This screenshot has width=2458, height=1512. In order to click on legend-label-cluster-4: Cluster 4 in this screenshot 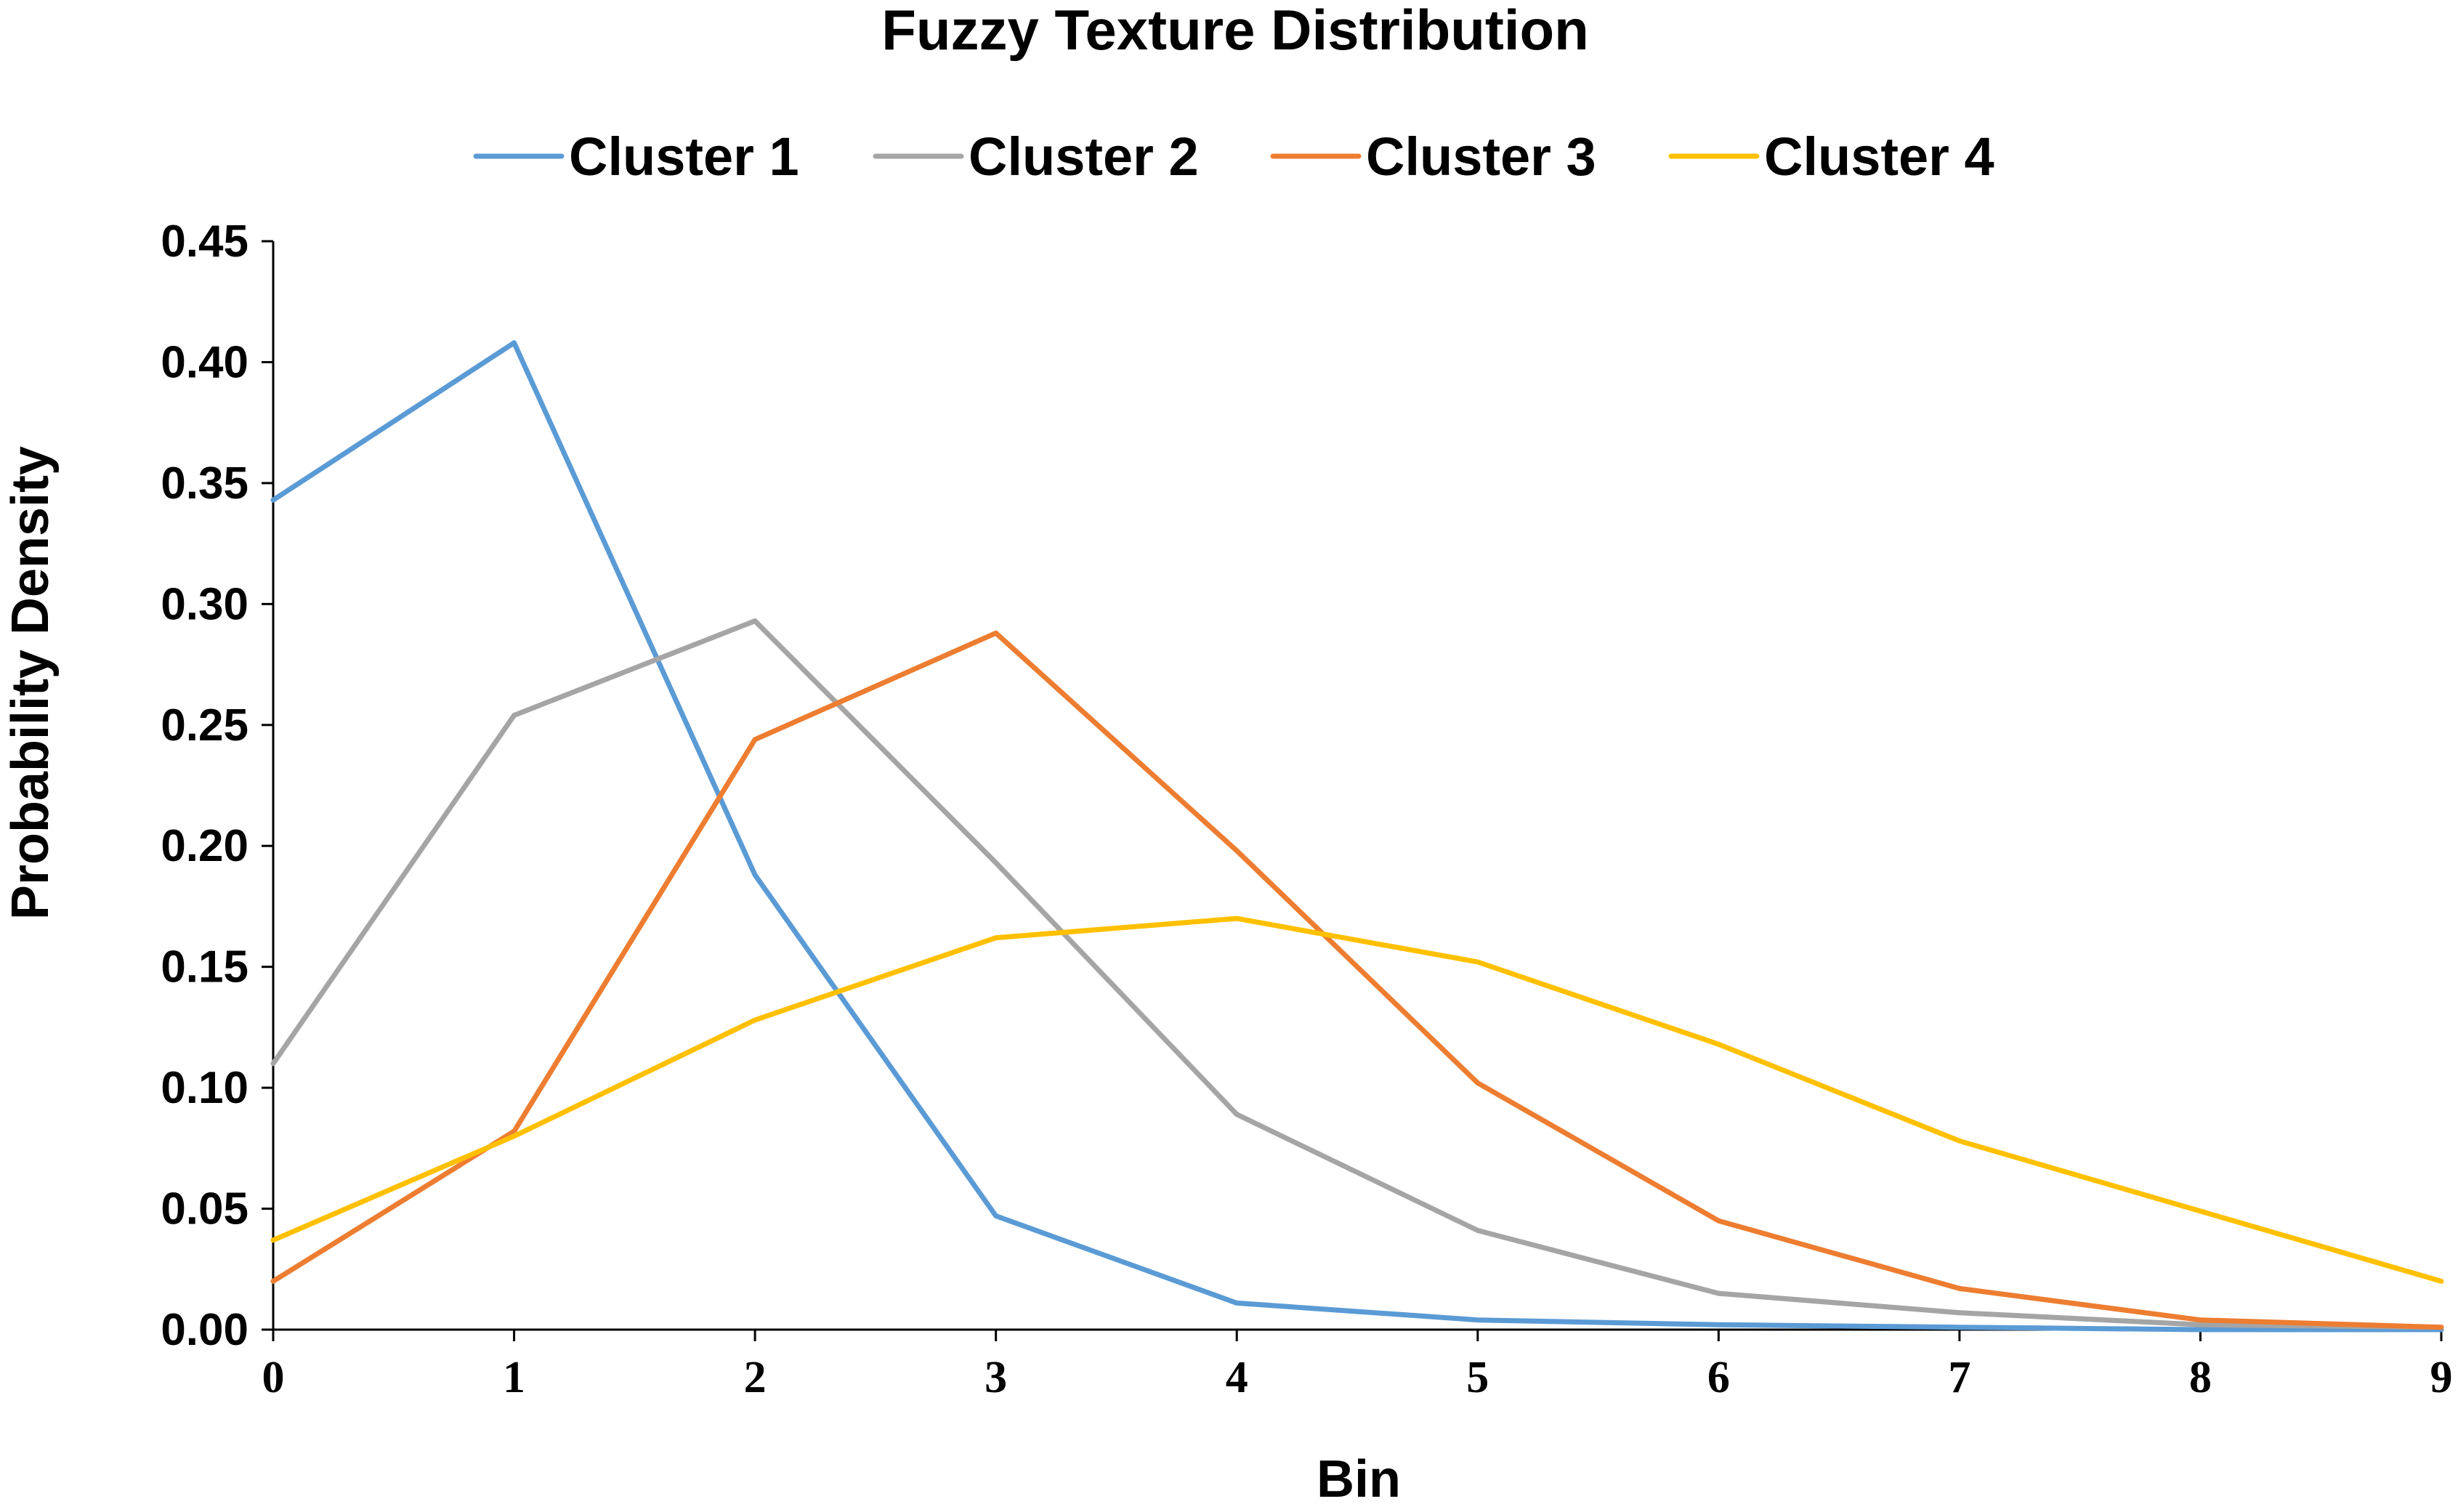, I will do `click(1879, 156)`.